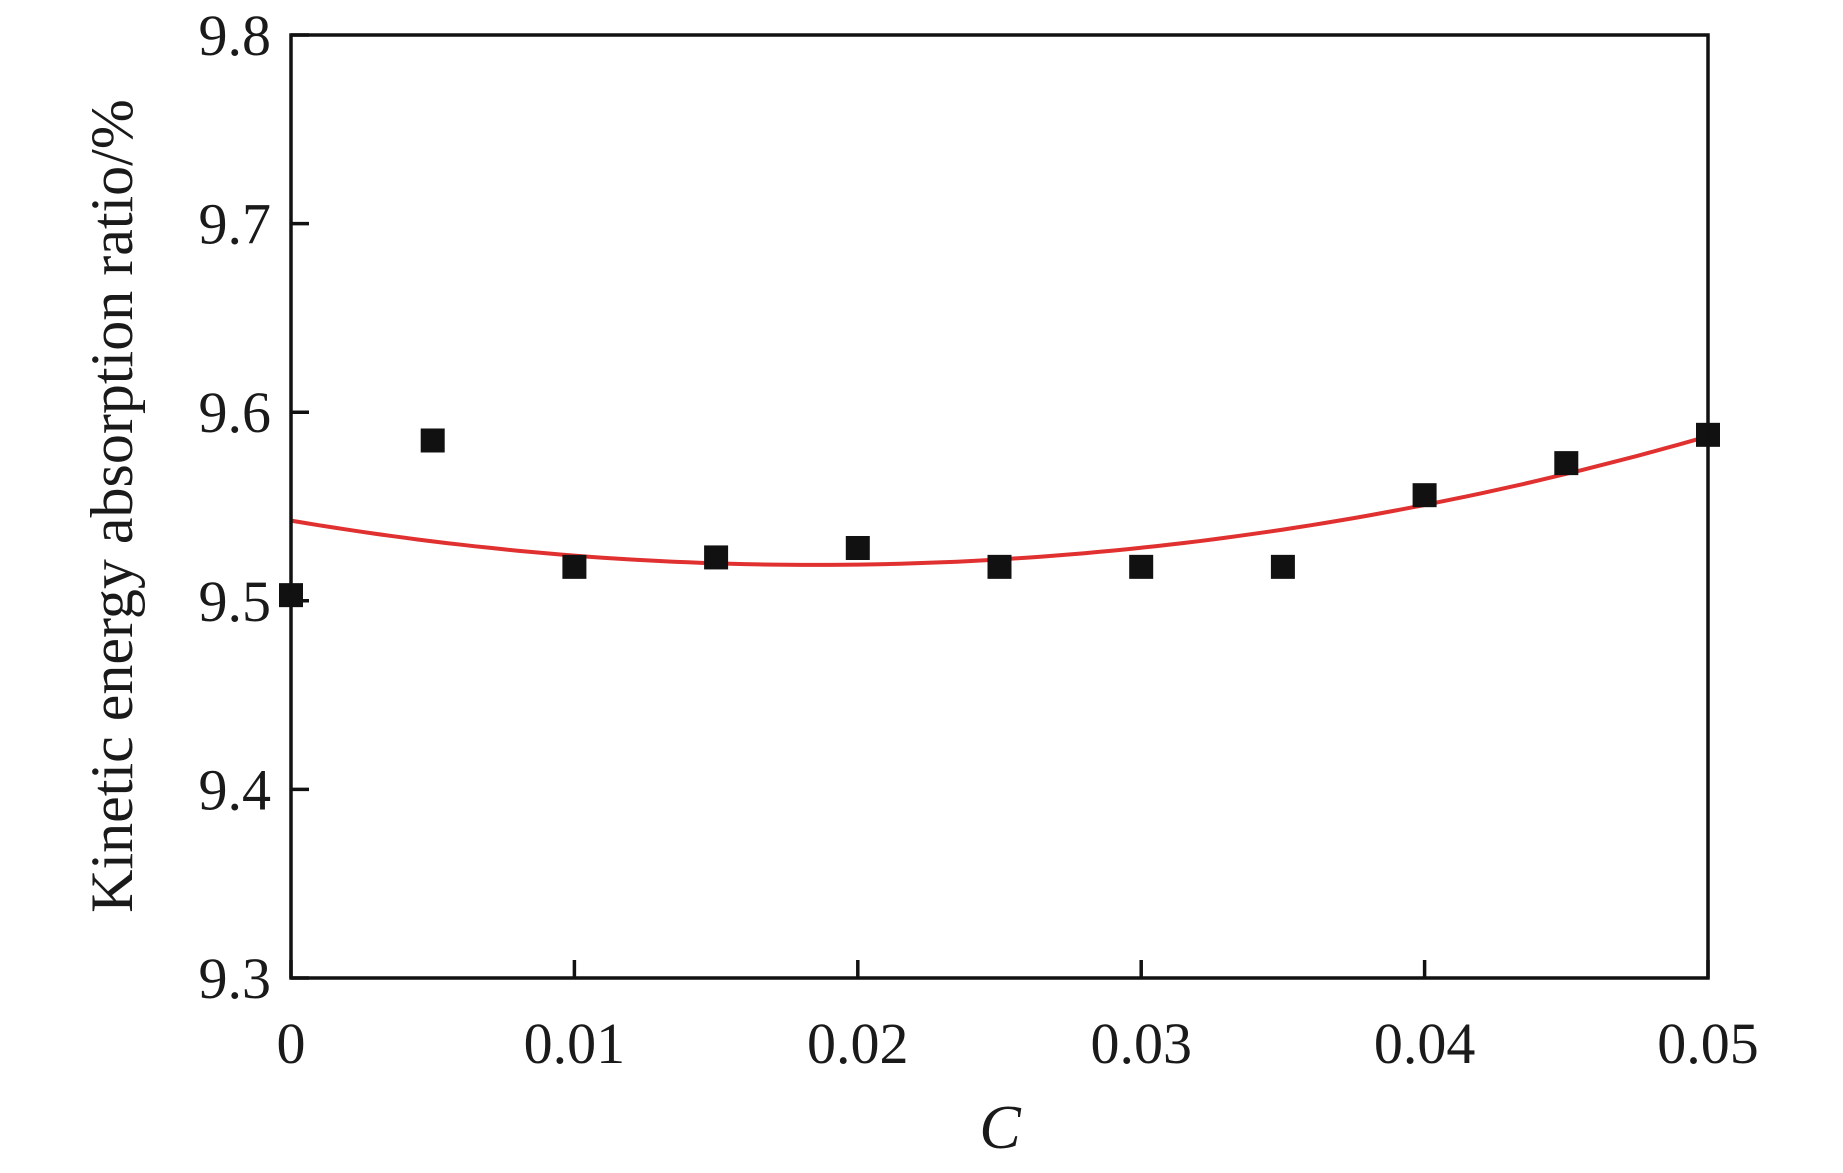  What do you see at coordinates (1708, 1043) in the screenshot?
I see `x-tick-label: 0.05` at bounding box center [1708, 1043].